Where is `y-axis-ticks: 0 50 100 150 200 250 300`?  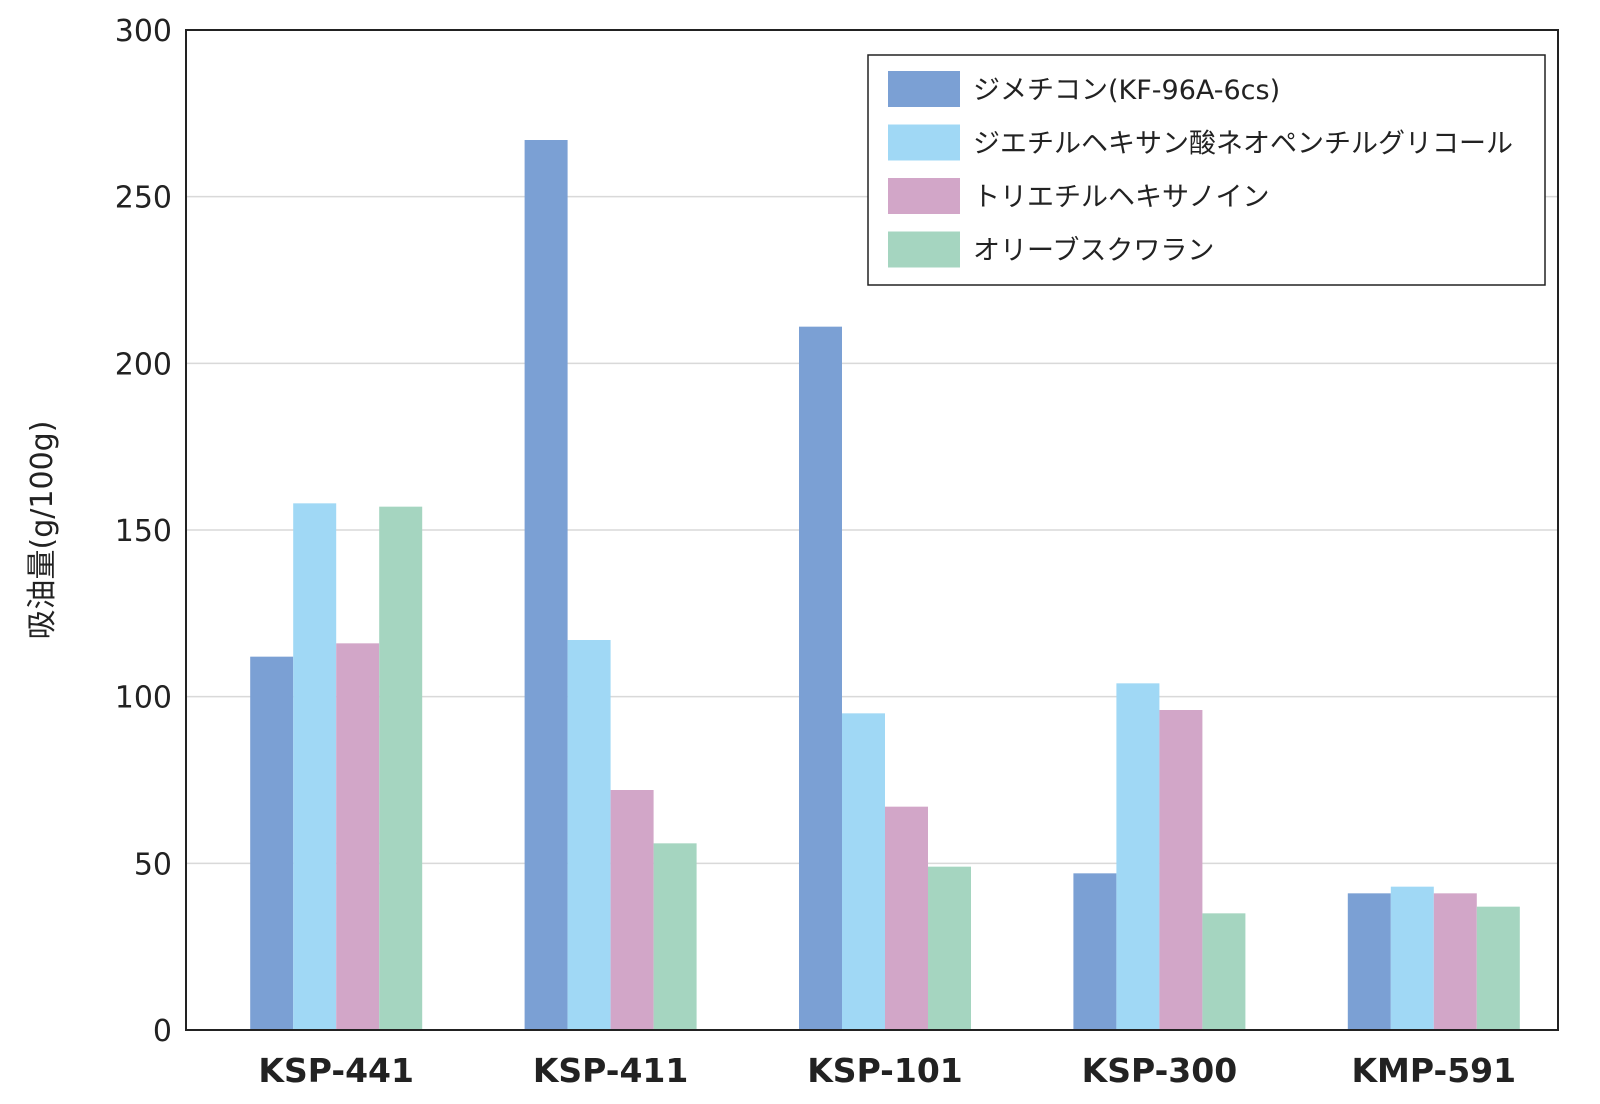
y-axis-ticks: 0 50 100 150 200 250 300 is located at coordinates (143, 531).